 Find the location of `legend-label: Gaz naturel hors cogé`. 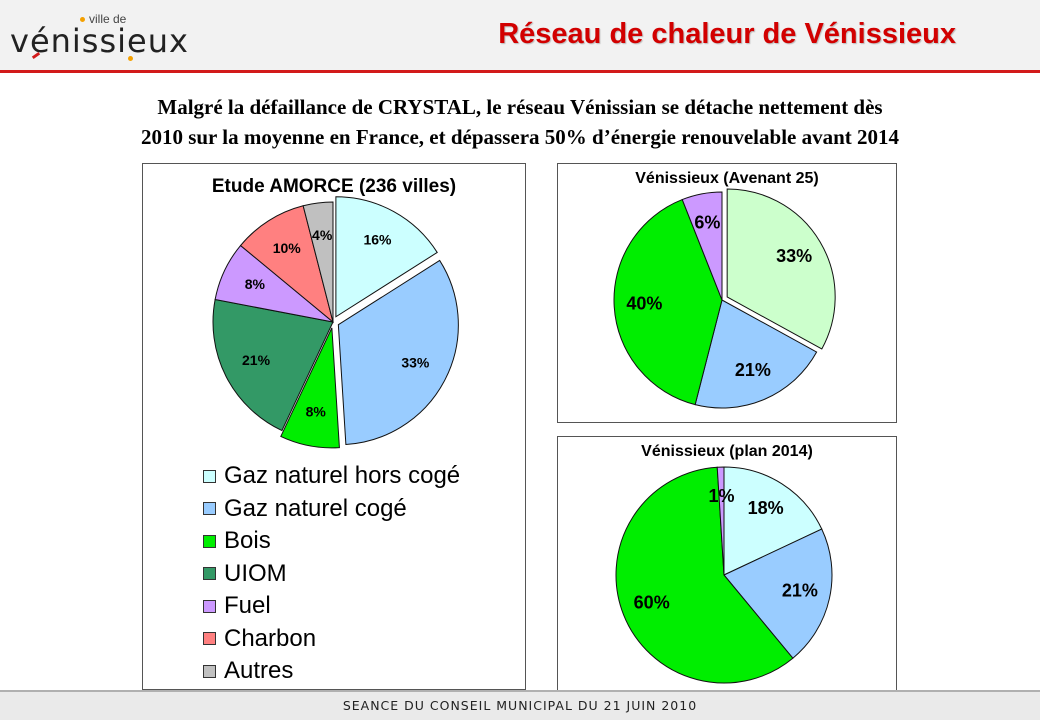

legend-label: Gaz naturel hors cogé is located at coordinates (342, 476).